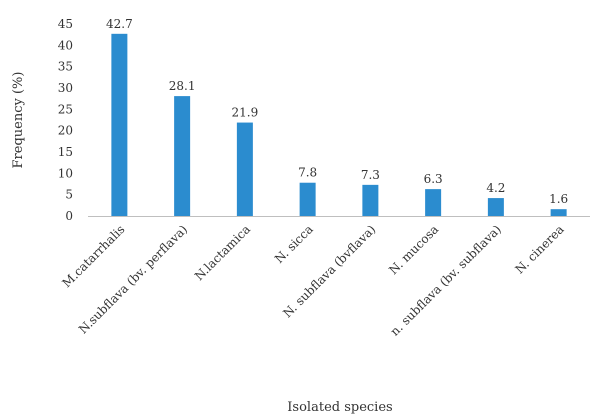 The image size is (604, 419). What do you see at coordinates (119, 24) in the screenshot?
I see `bar-value-label: 42.7` at bounding box center [119, 24].